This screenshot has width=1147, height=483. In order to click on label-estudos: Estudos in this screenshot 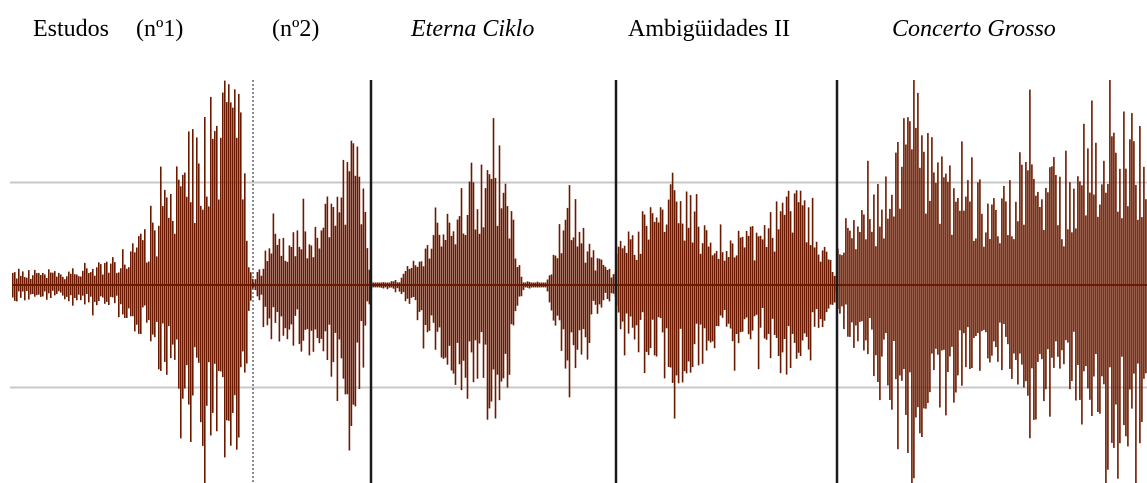, I will do `click(71, 29)`.